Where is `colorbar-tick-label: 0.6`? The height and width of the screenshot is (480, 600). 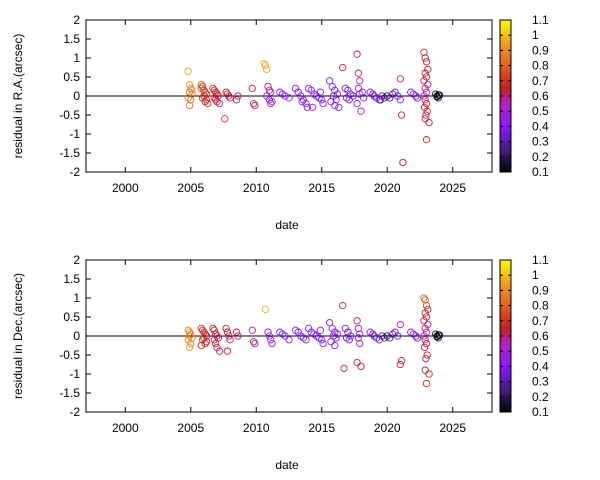
colorbar-tick-label: 0.6 is located at coordinates (540, 96).